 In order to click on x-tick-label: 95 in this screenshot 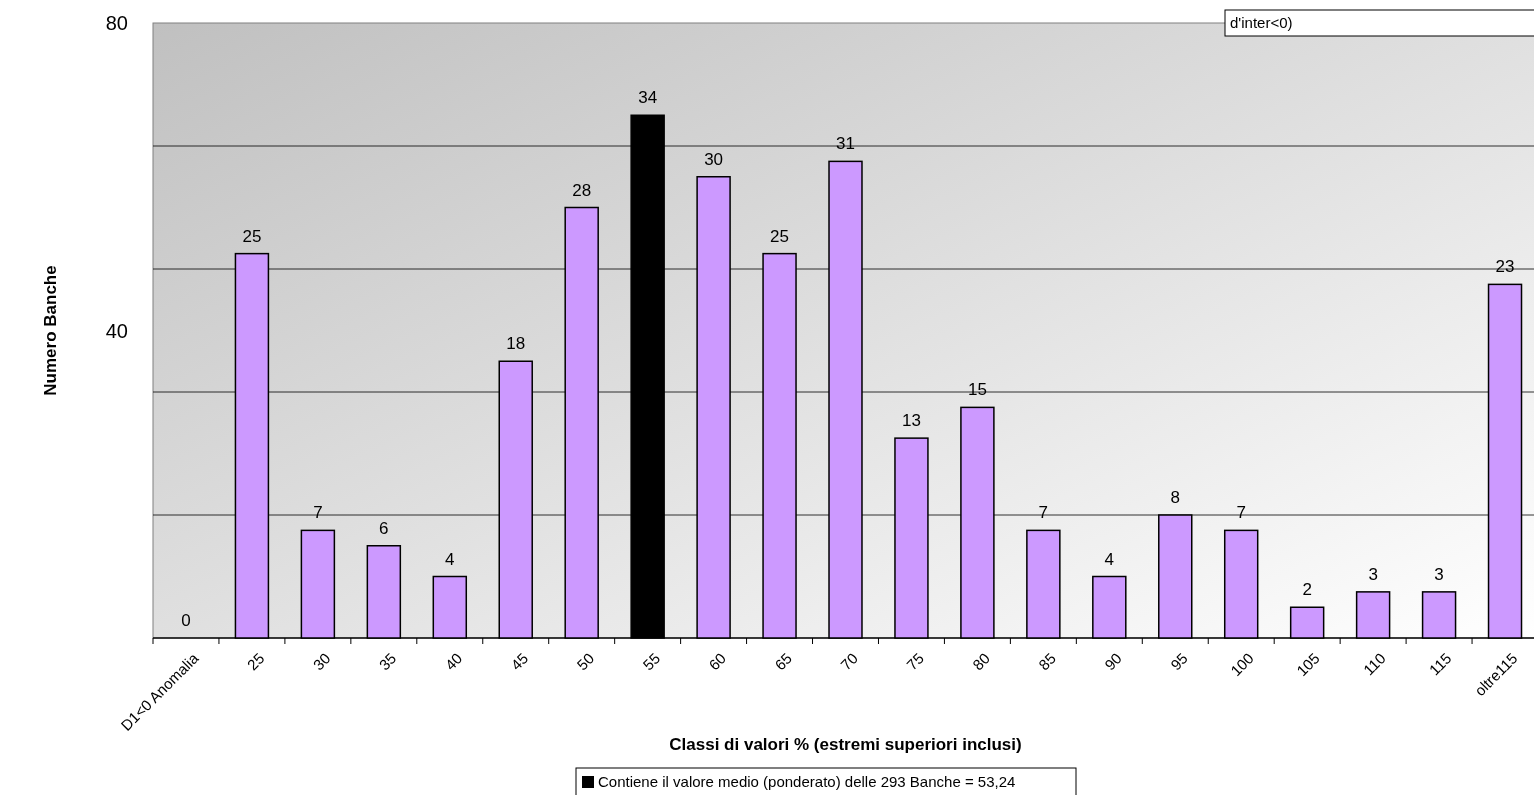, I will do `click(1178, 661)`.